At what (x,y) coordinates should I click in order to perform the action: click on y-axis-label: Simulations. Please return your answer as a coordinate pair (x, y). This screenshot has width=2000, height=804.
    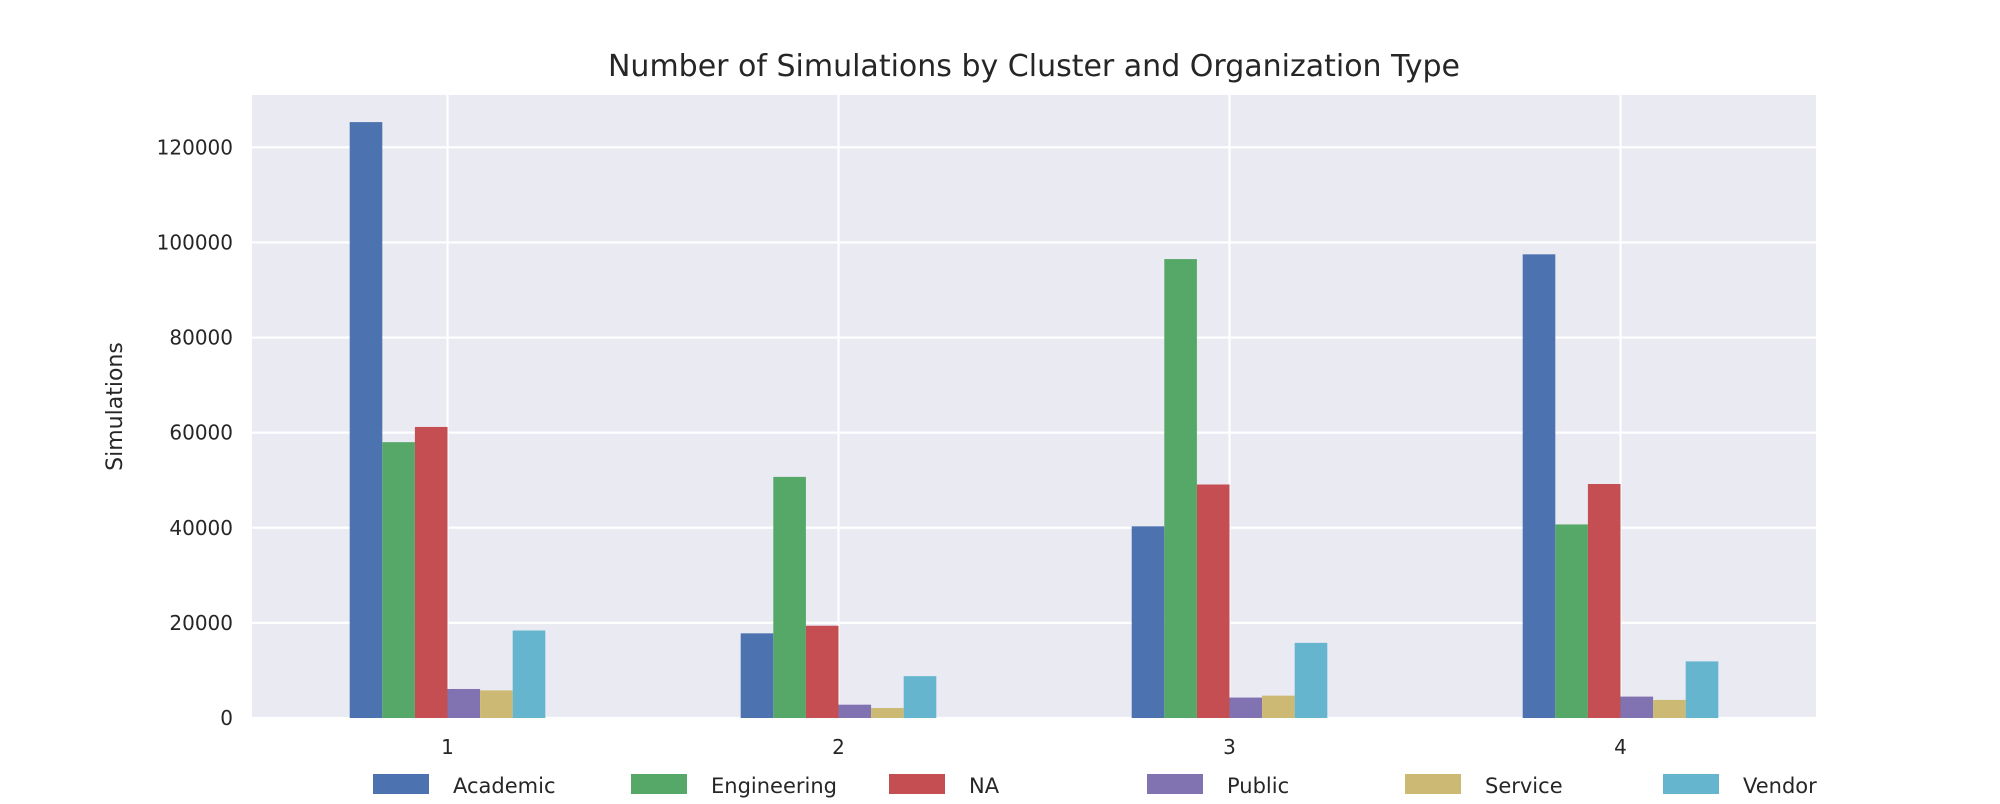
    Looking at the image, I should click on (115, 406).